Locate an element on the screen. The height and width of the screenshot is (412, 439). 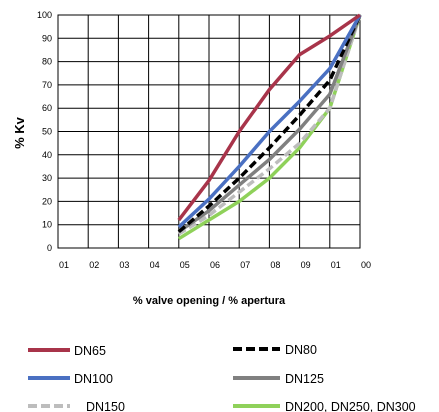
y-tick-label: 80 is located at coordinates (47, 62).